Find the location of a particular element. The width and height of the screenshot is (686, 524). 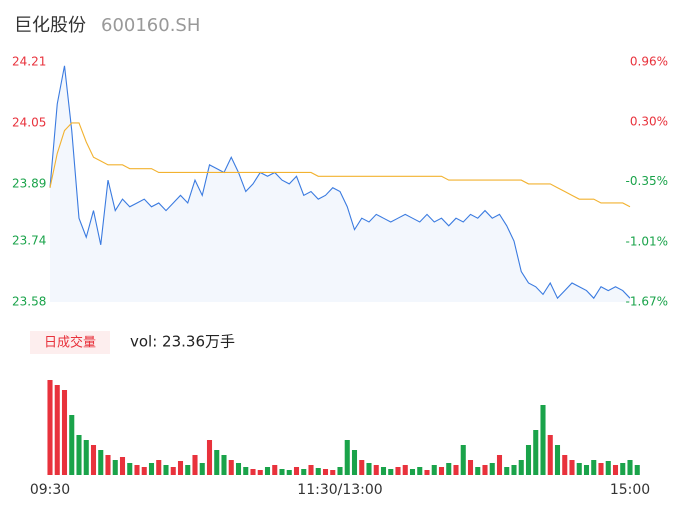

y-tick-label: 23.74 is located at coordinates (29, 241).